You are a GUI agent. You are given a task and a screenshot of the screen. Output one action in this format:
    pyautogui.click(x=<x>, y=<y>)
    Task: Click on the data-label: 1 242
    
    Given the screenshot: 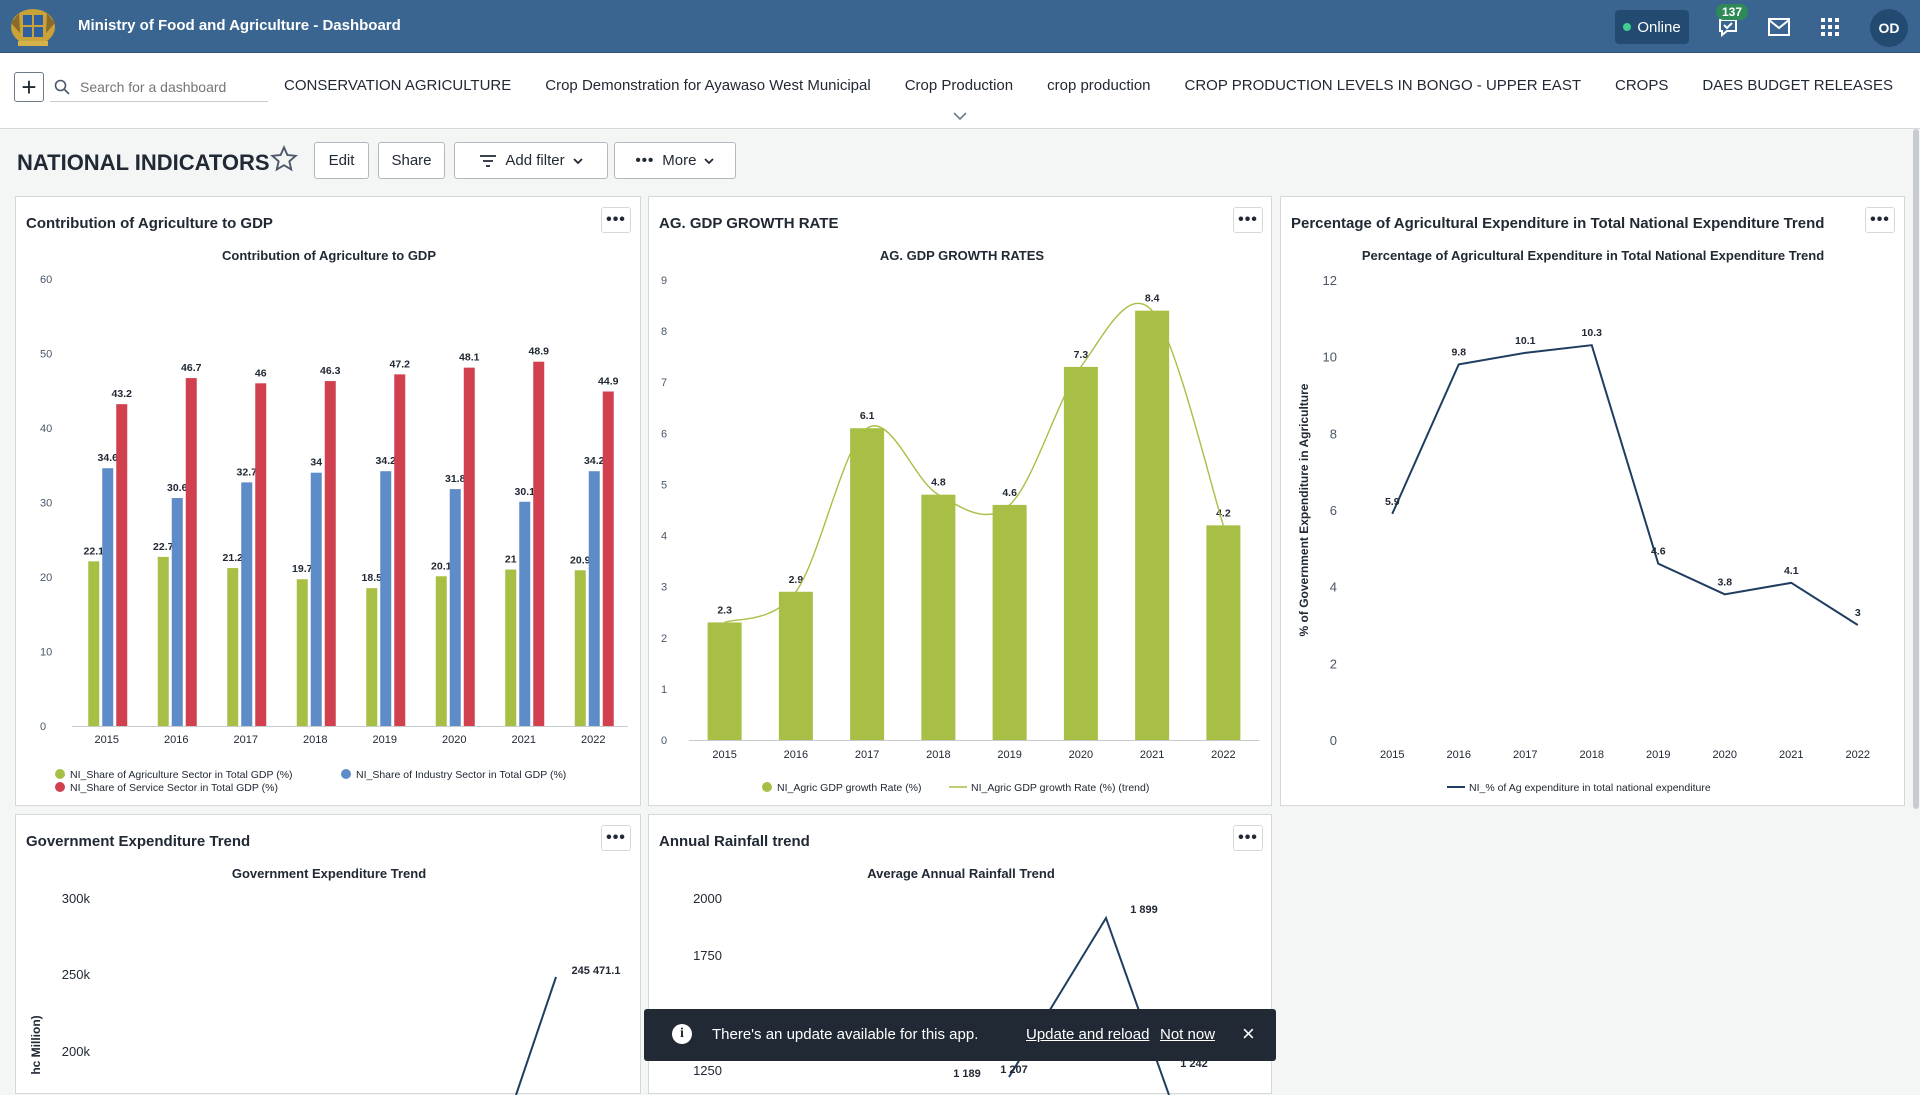 What is the action you would take?
    pyautogui.click(x=1194, y=1064)
    